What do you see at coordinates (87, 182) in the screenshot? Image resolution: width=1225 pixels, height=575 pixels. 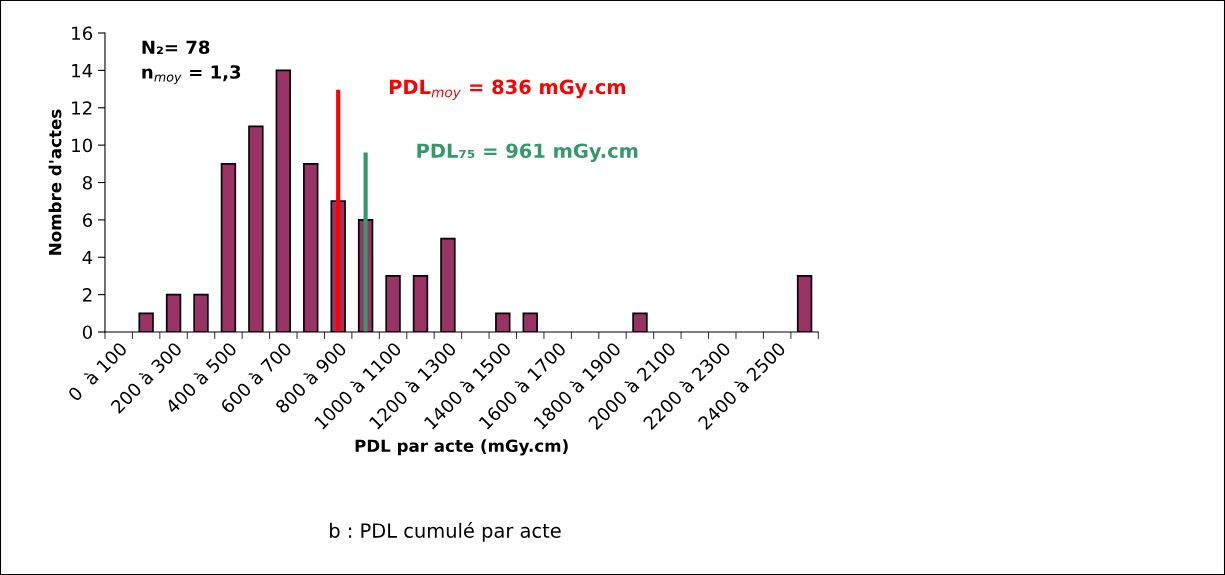 I see `y-tick-label: 8` at bounding box center [87, 182].